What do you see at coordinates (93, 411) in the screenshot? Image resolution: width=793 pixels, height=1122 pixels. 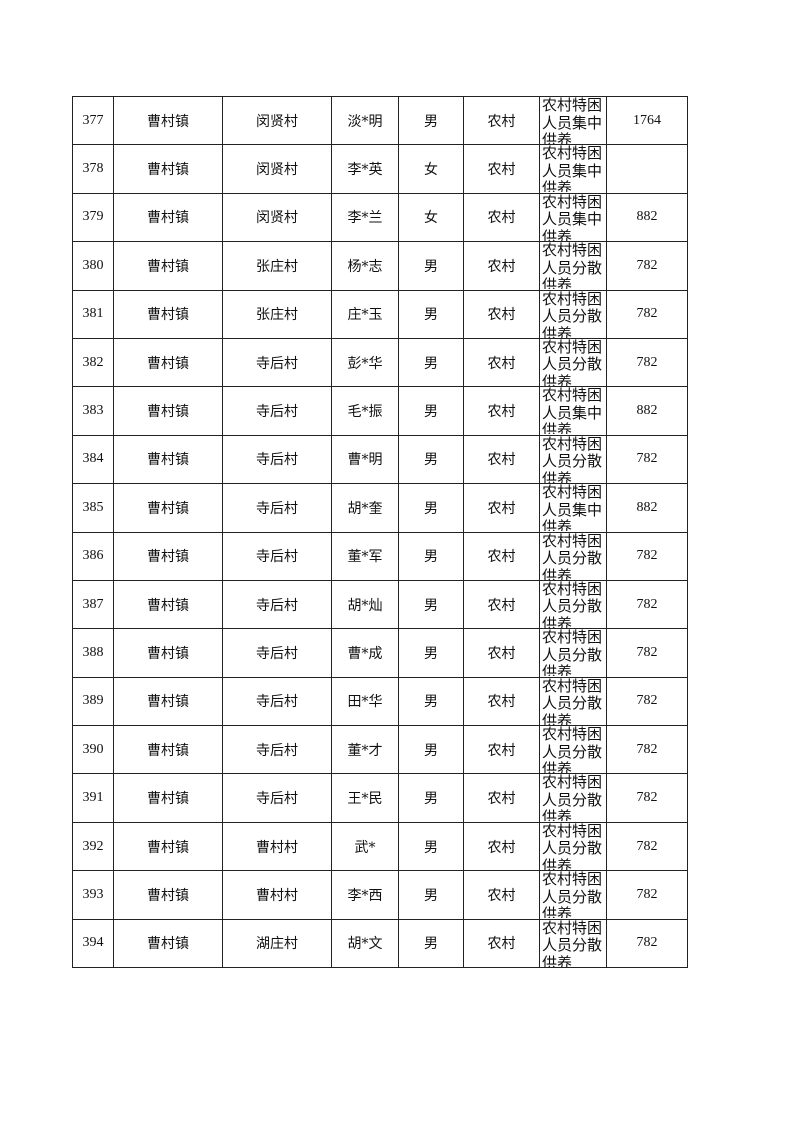 I see `row-number: 383` at bounding box center [93, 411].